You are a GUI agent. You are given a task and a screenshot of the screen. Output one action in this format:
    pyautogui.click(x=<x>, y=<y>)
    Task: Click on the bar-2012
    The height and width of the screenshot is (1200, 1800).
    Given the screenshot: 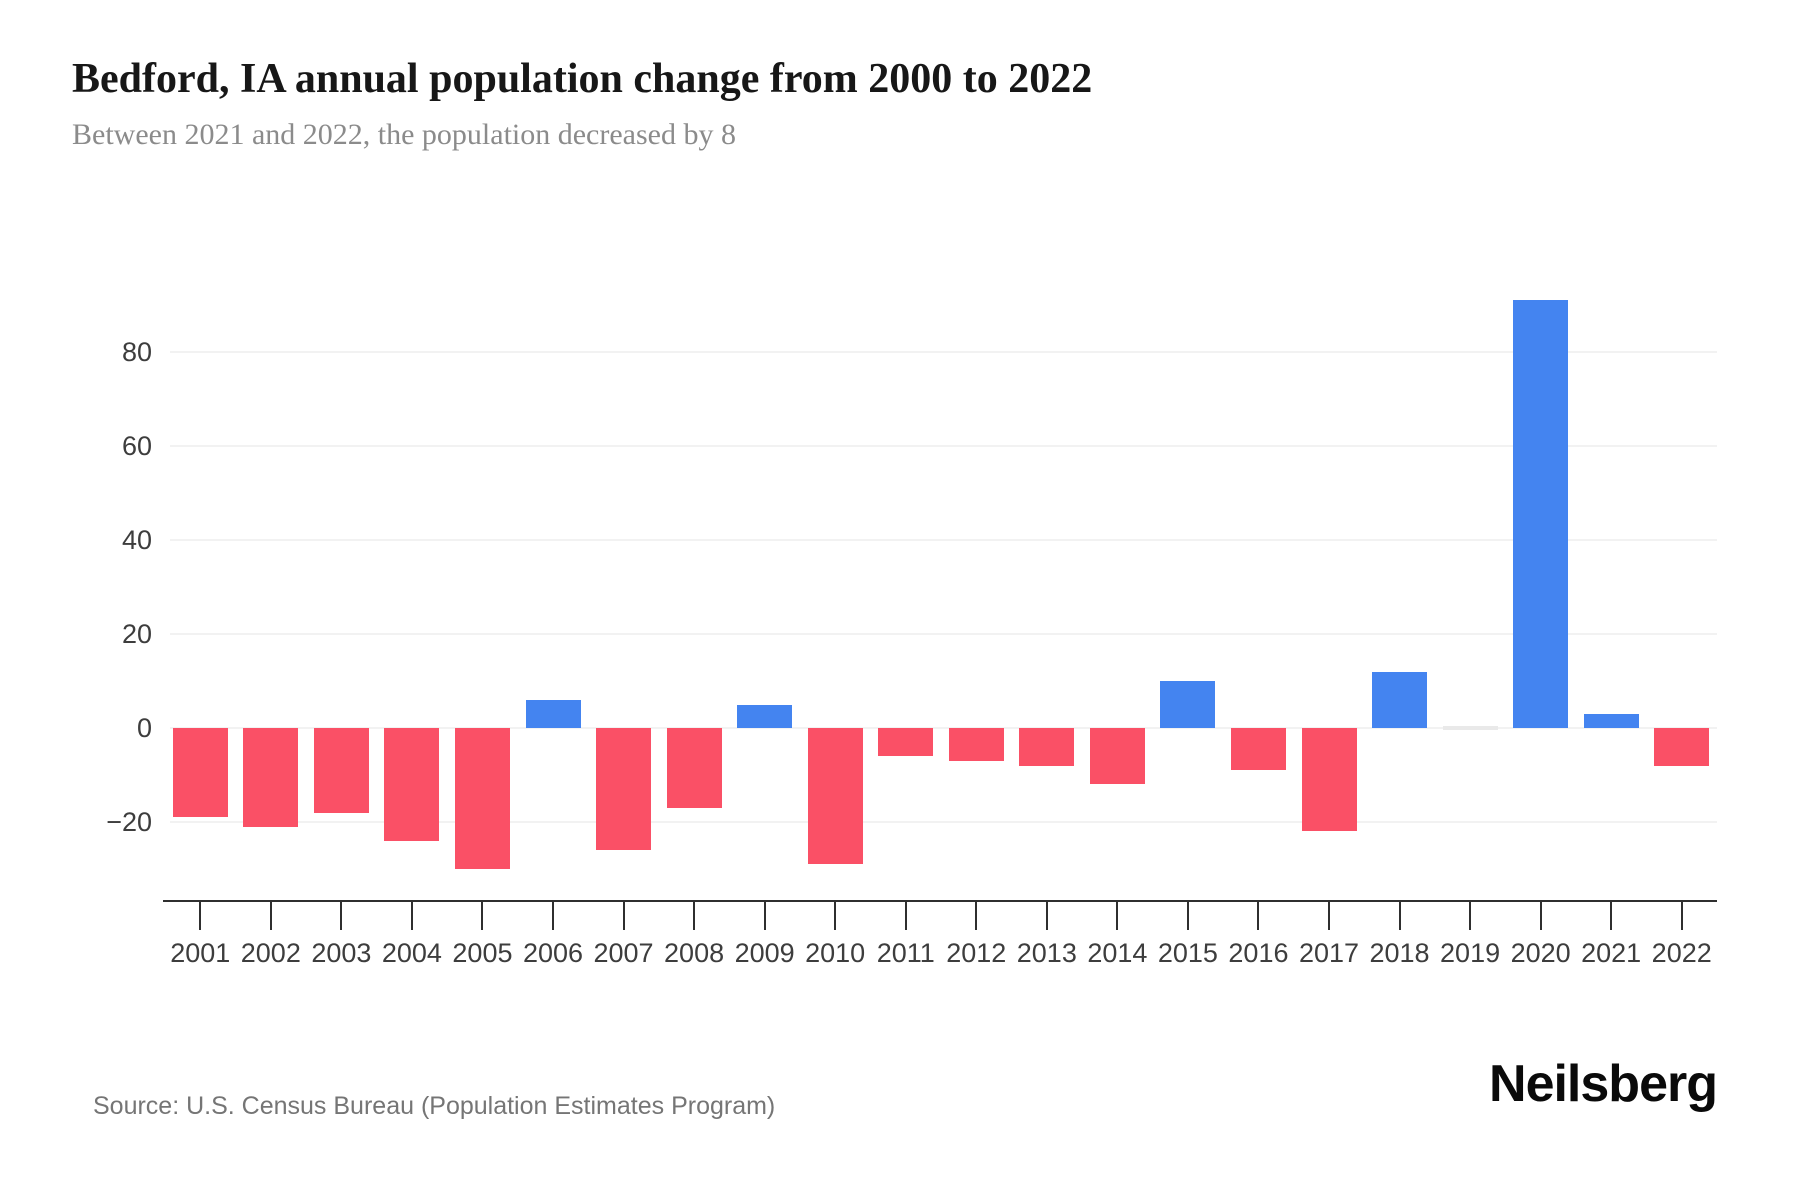 What is the action you would take?
    pyautogui.click(x=976, y=744)
    